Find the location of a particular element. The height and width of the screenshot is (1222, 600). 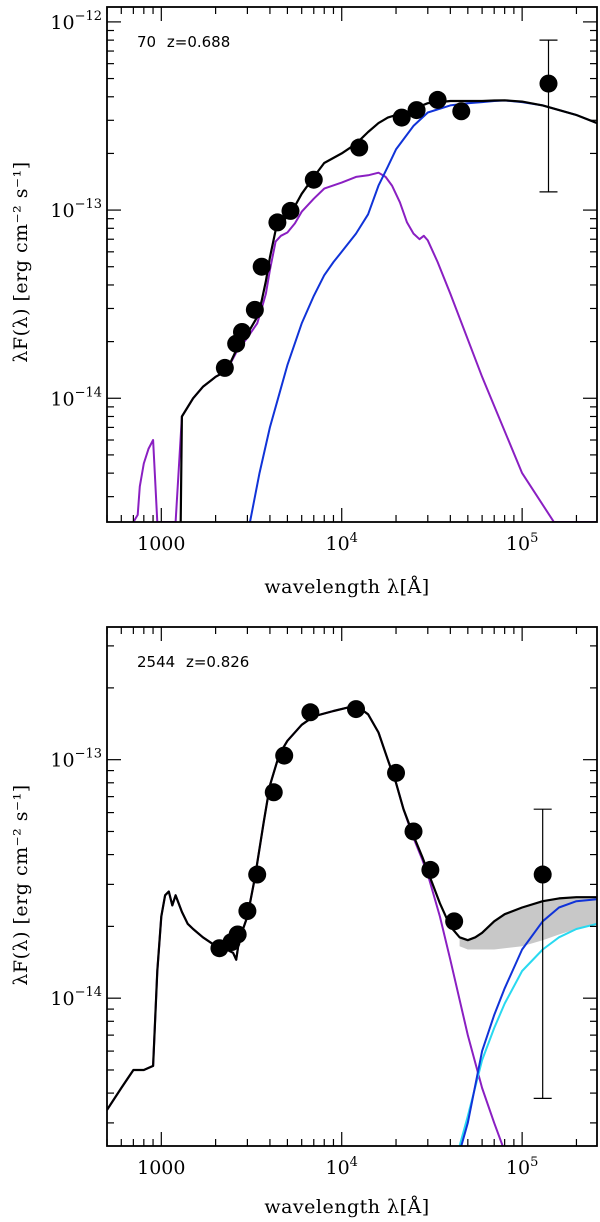

redshift: z=0.826 is located at coordinates (217, 662).